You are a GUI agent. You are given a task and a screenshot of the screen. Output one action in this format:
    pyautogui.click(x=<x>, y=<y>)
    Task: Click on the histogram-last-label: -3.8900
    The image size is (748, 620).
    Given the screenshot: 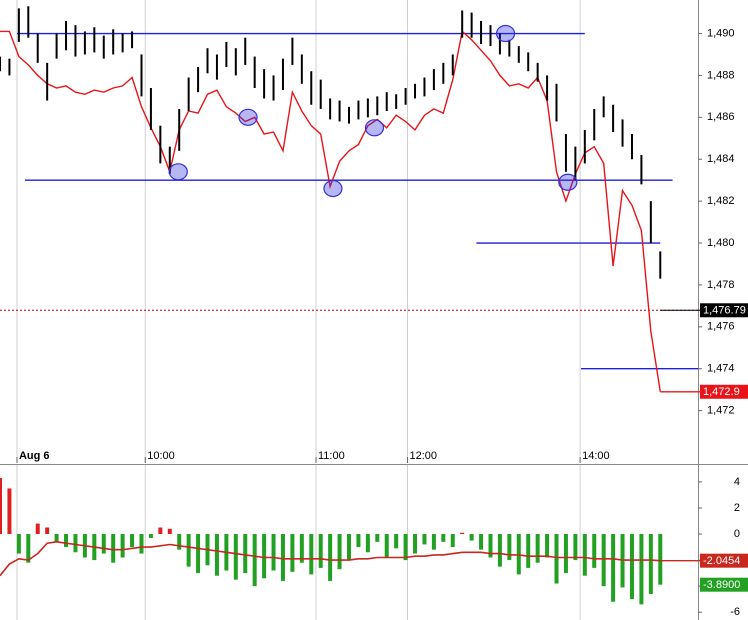 What is the action you would take?
    pyautogui.click(x=721, y=585)
    